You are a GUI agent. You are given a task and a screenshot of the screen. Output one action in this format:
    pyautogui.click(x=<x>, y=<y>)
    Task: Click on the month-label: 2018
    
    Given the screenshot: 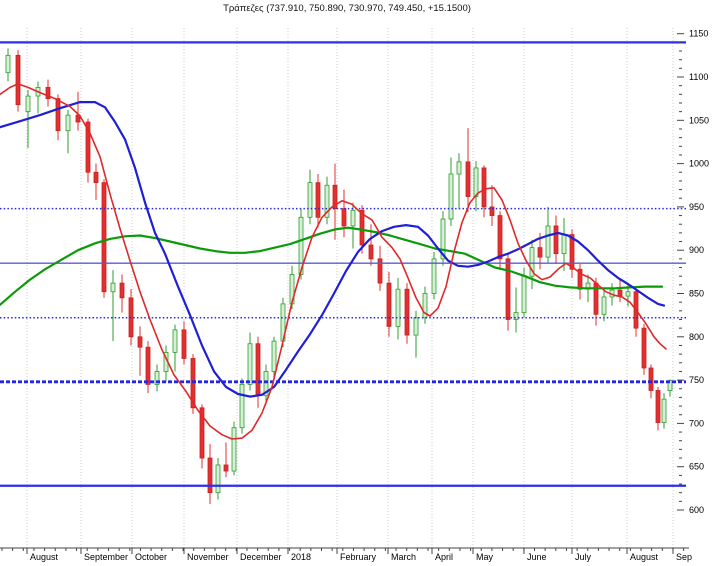 What is the action you would take?
    pyautogui.click(x=301, y=557)
    